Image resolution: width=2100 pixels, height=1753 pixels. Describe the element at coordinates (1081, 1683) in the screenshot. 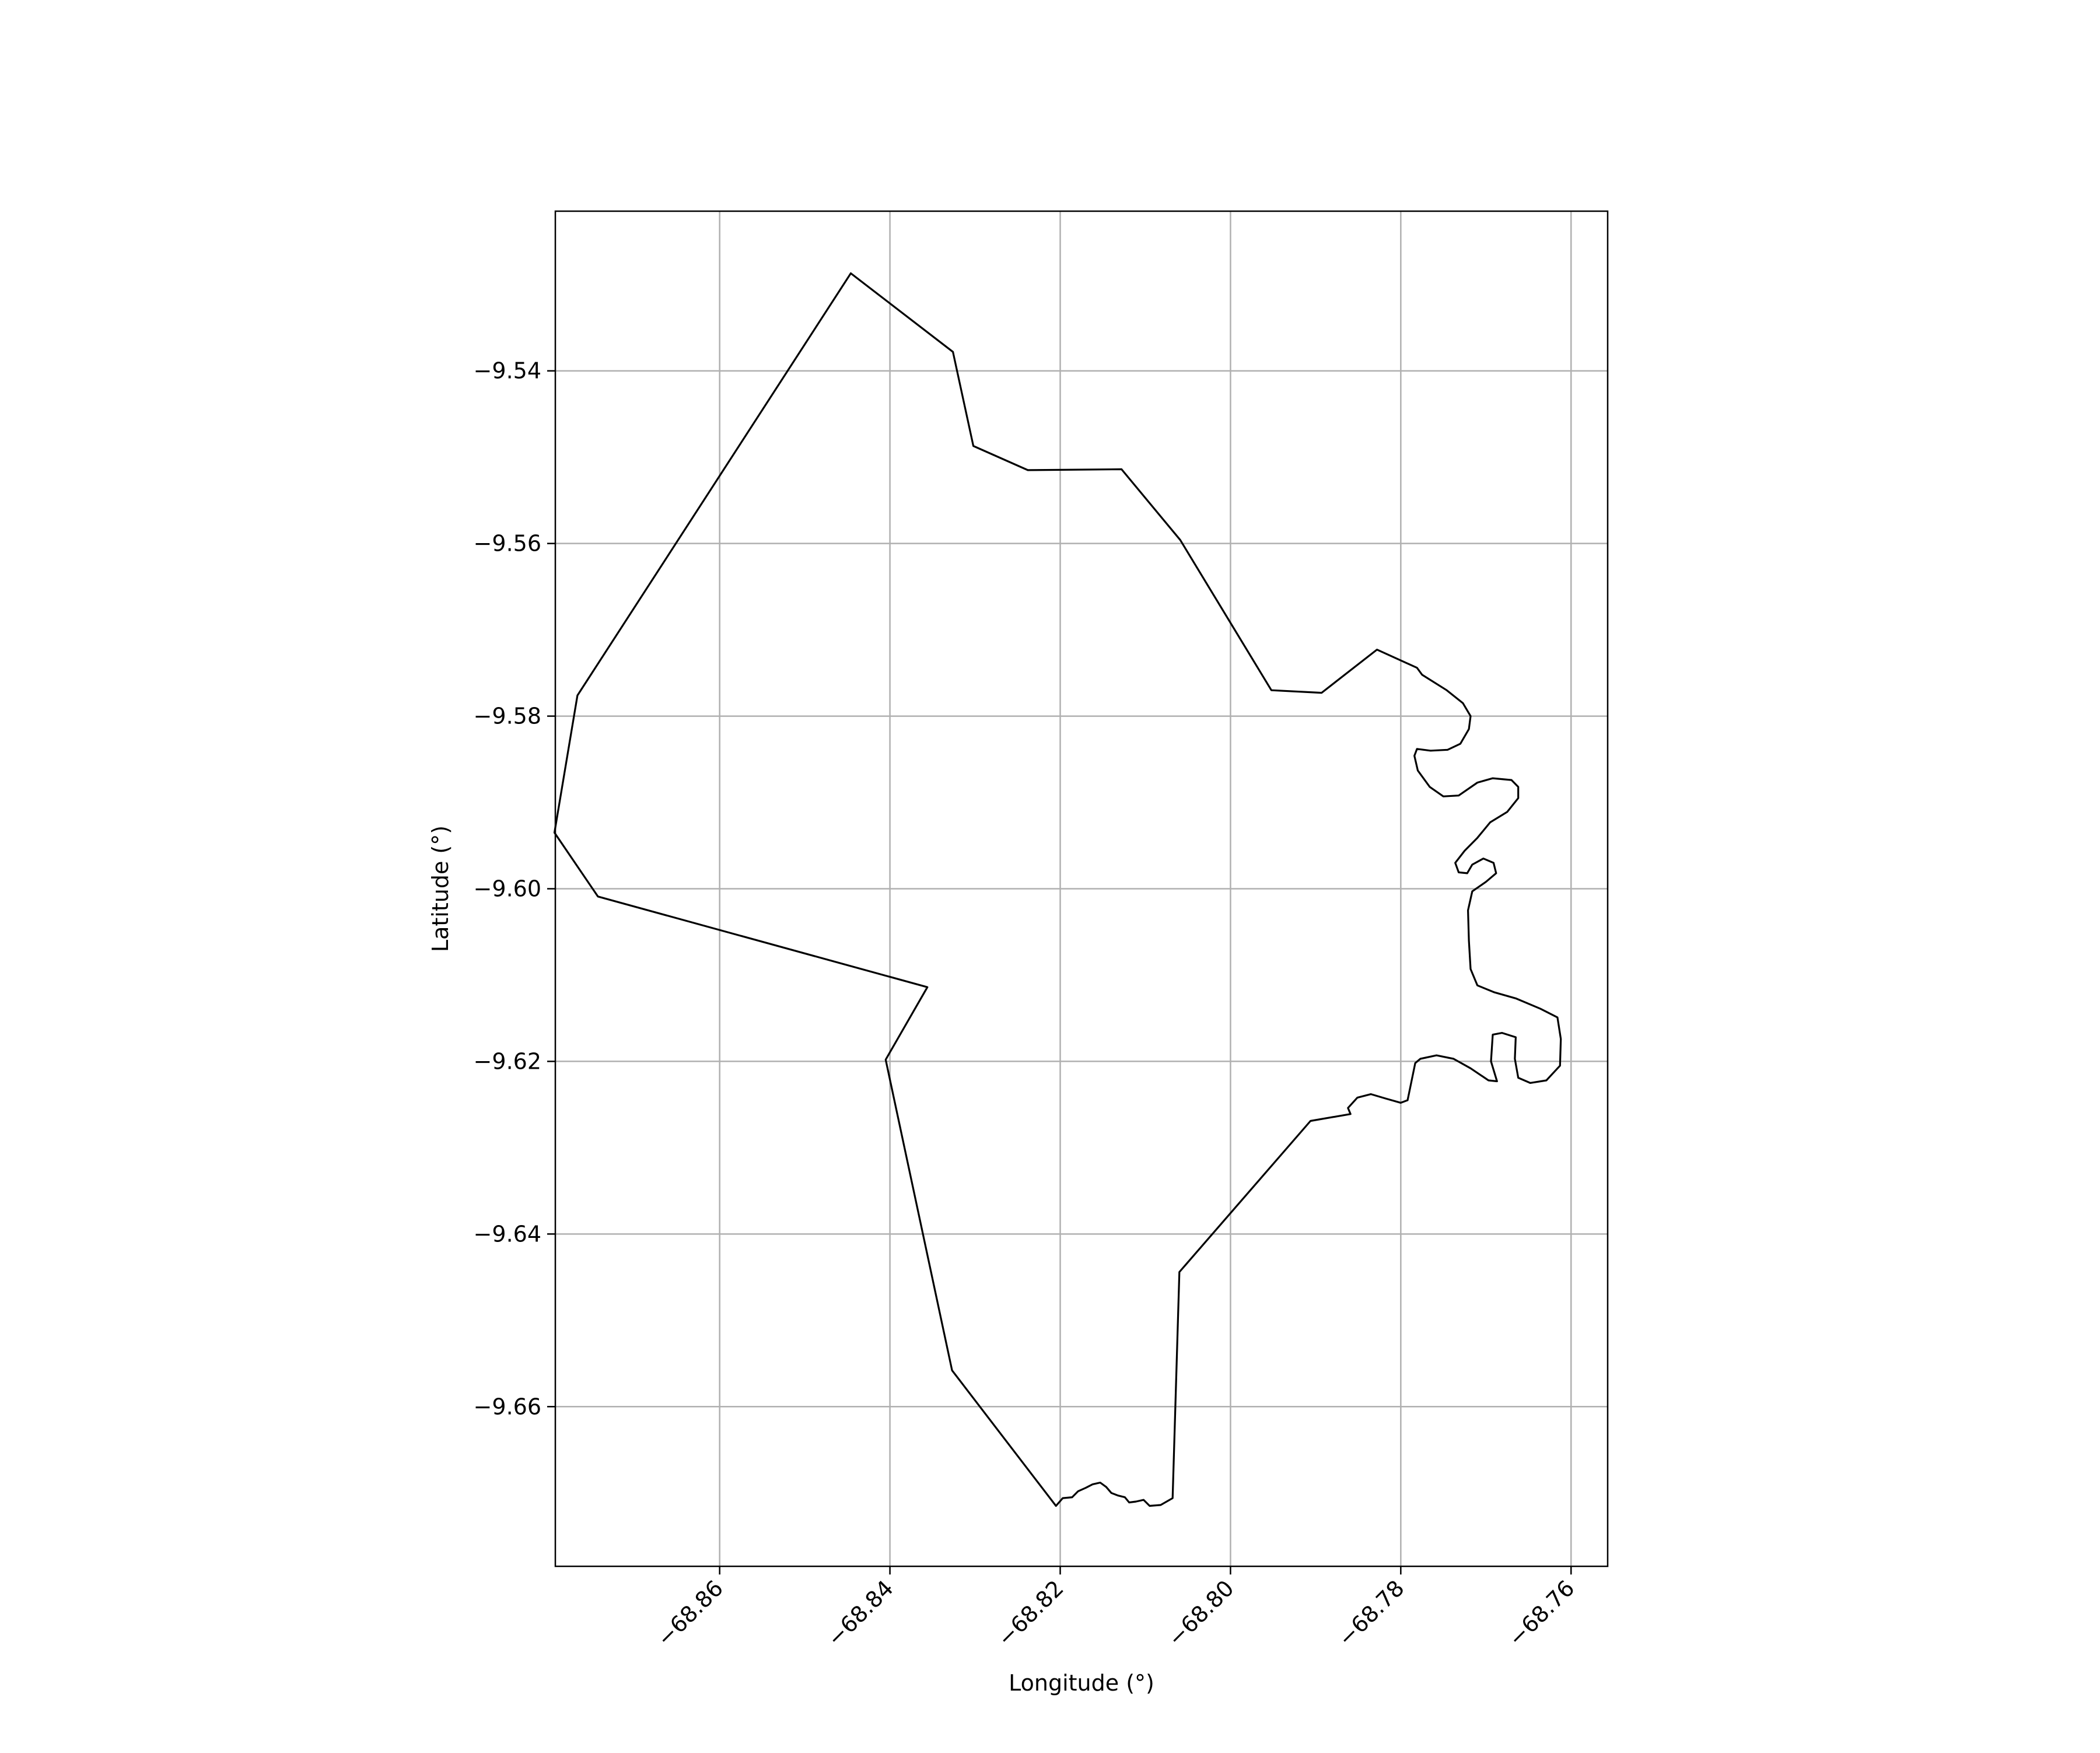

I see `x-axis-label: Longitude (°)` at that location.